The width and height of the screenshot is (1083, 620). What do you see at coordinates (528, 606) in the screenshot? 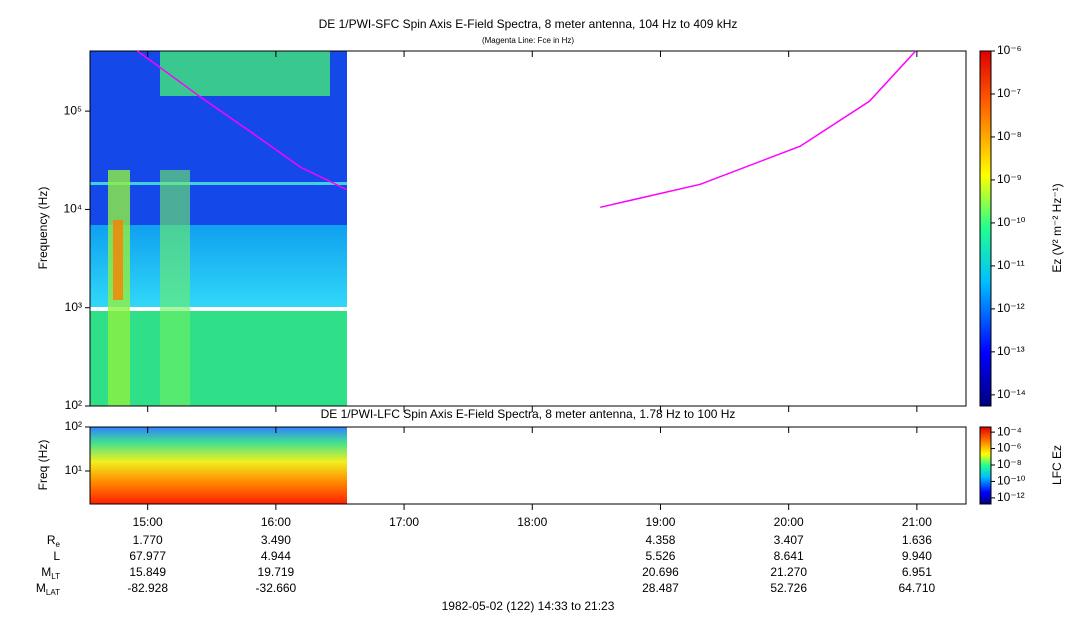
I see `footer: 1982-05-02 (122) 14:33 to 21:23` at bounding box center [528, 606].